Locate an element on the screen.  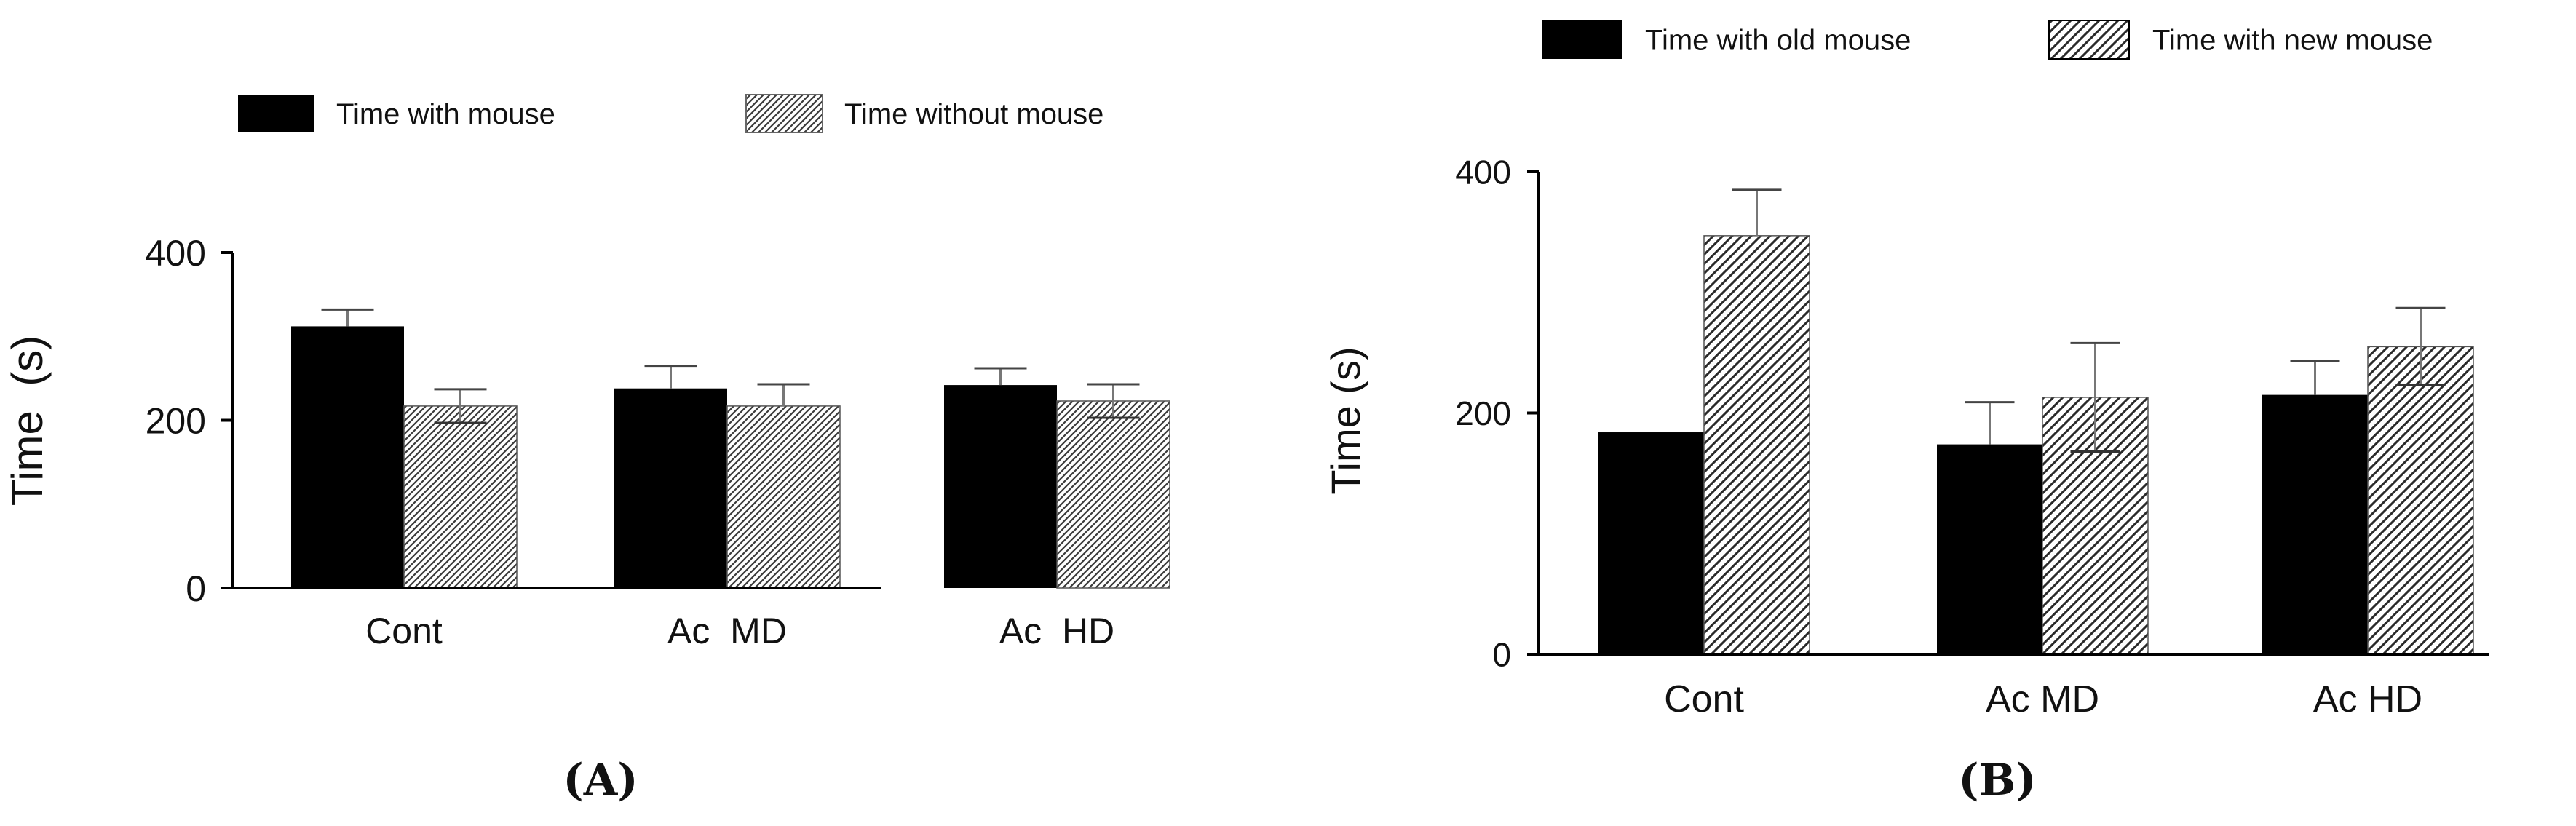
y-axis-title-b: Time (s) is located at coordinates (1345, 420).